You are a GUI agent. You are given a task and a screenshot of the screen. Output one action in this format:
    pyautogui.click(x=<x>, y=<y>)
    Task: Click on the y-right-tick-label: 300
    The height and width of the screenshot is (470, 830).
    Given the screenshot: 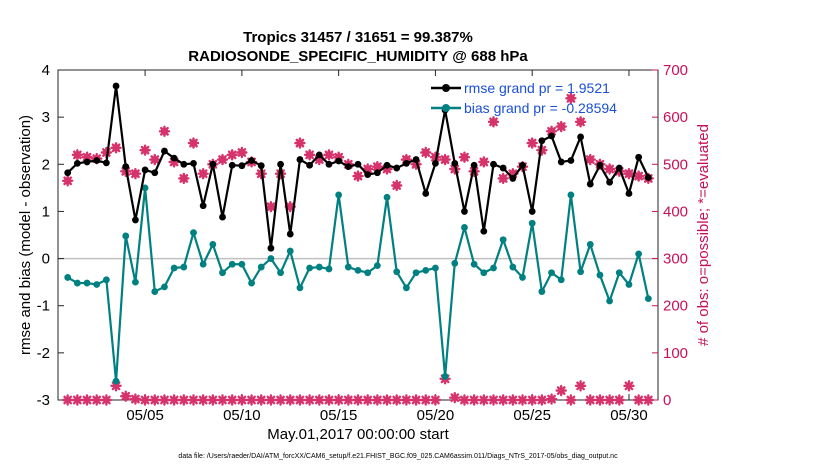 What is the action you would take?
    pyautogui.click(x=675, y=259)
    